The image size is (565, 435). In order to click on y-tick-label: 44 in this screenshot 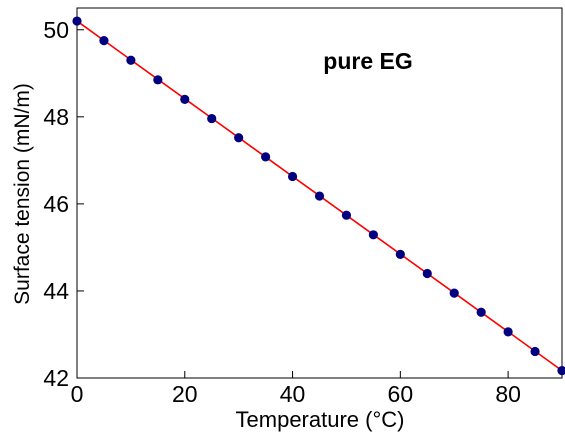, I will do `click(56, 291)`.